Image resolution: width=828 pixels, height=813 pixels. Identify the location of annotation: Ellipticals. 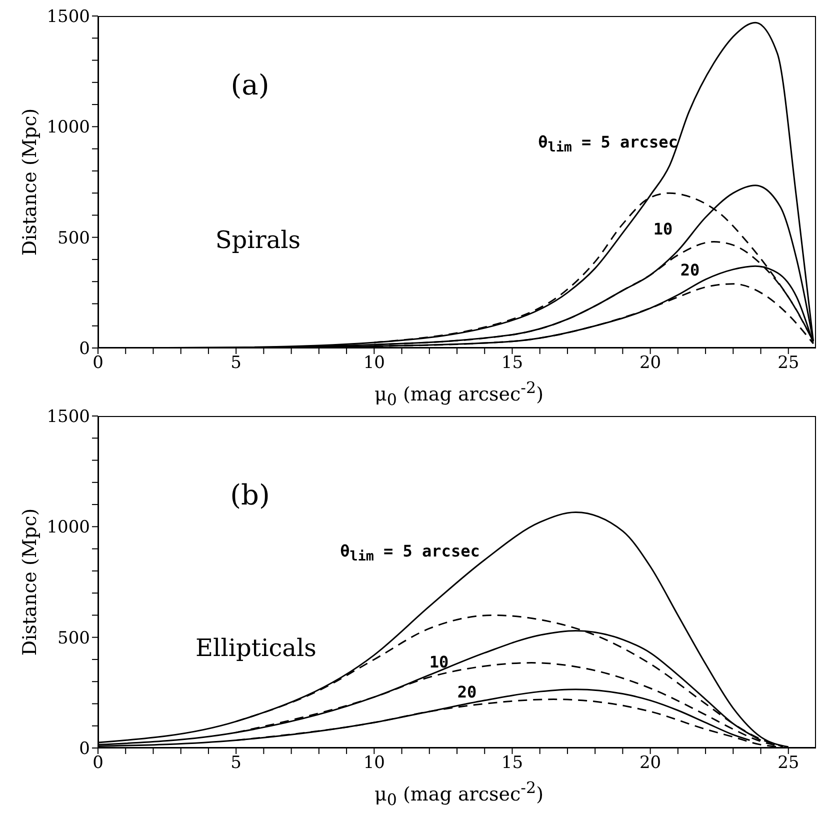
(256, 648).